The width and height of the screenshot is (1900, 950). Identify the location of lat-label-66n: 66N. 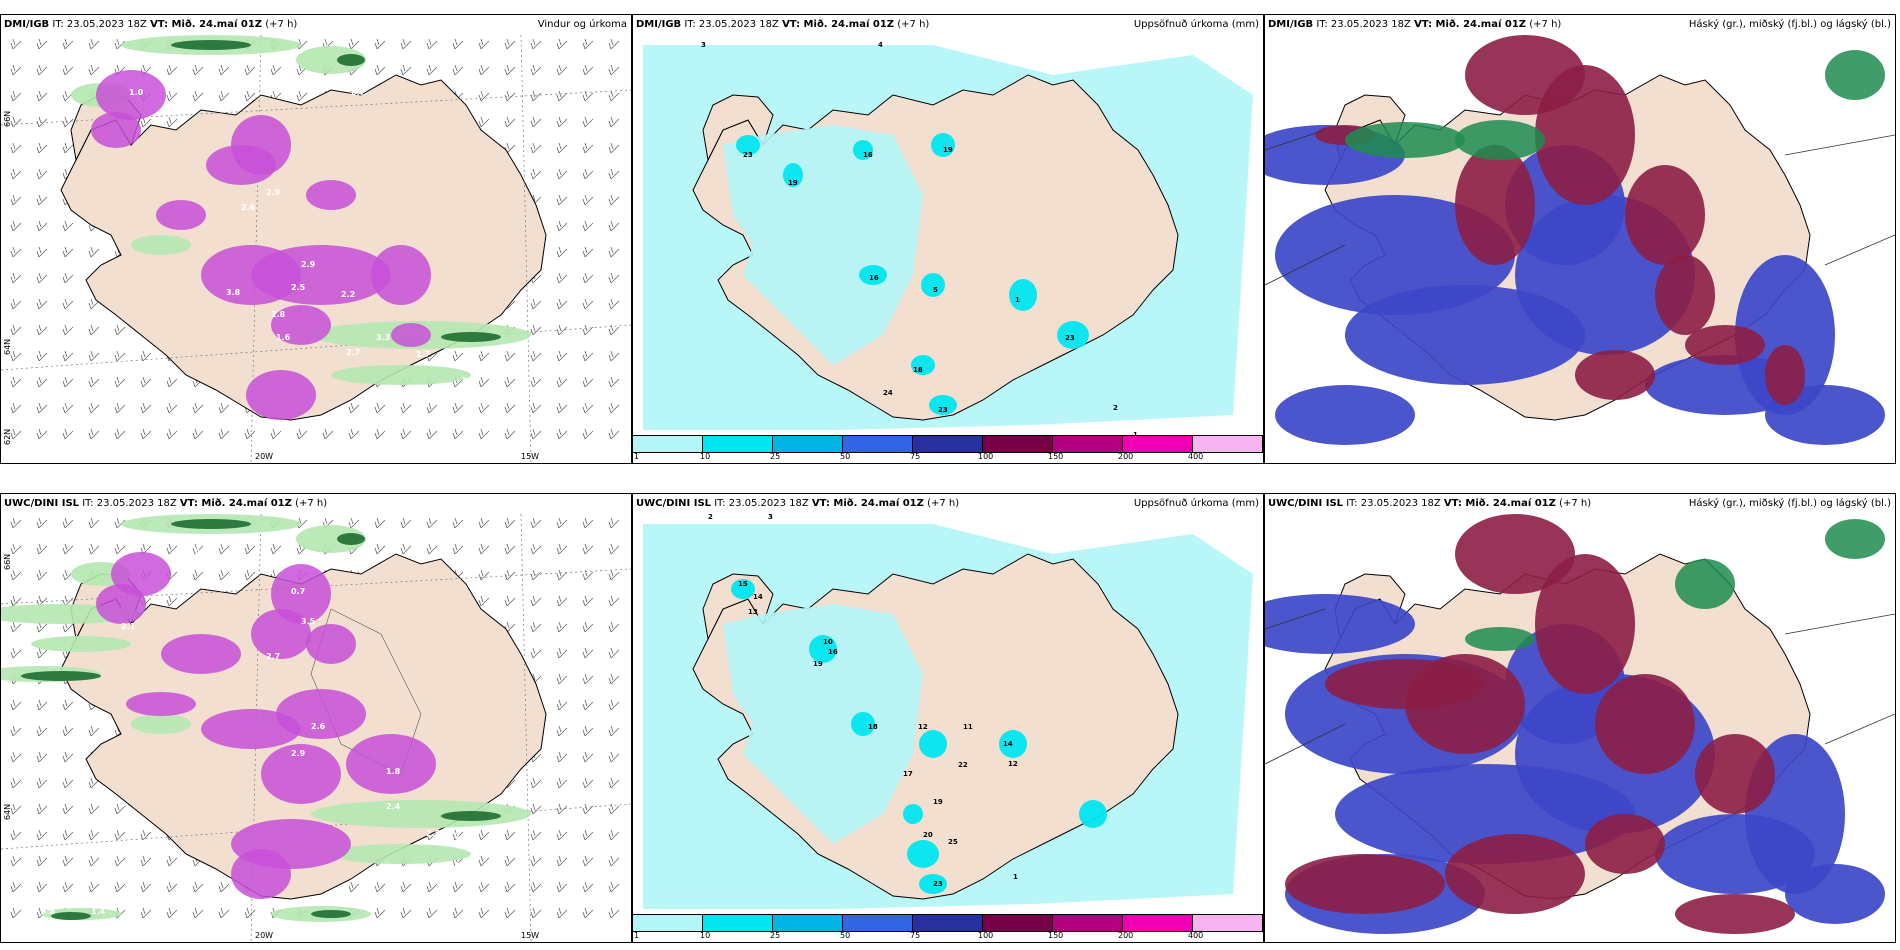
(7, 561).